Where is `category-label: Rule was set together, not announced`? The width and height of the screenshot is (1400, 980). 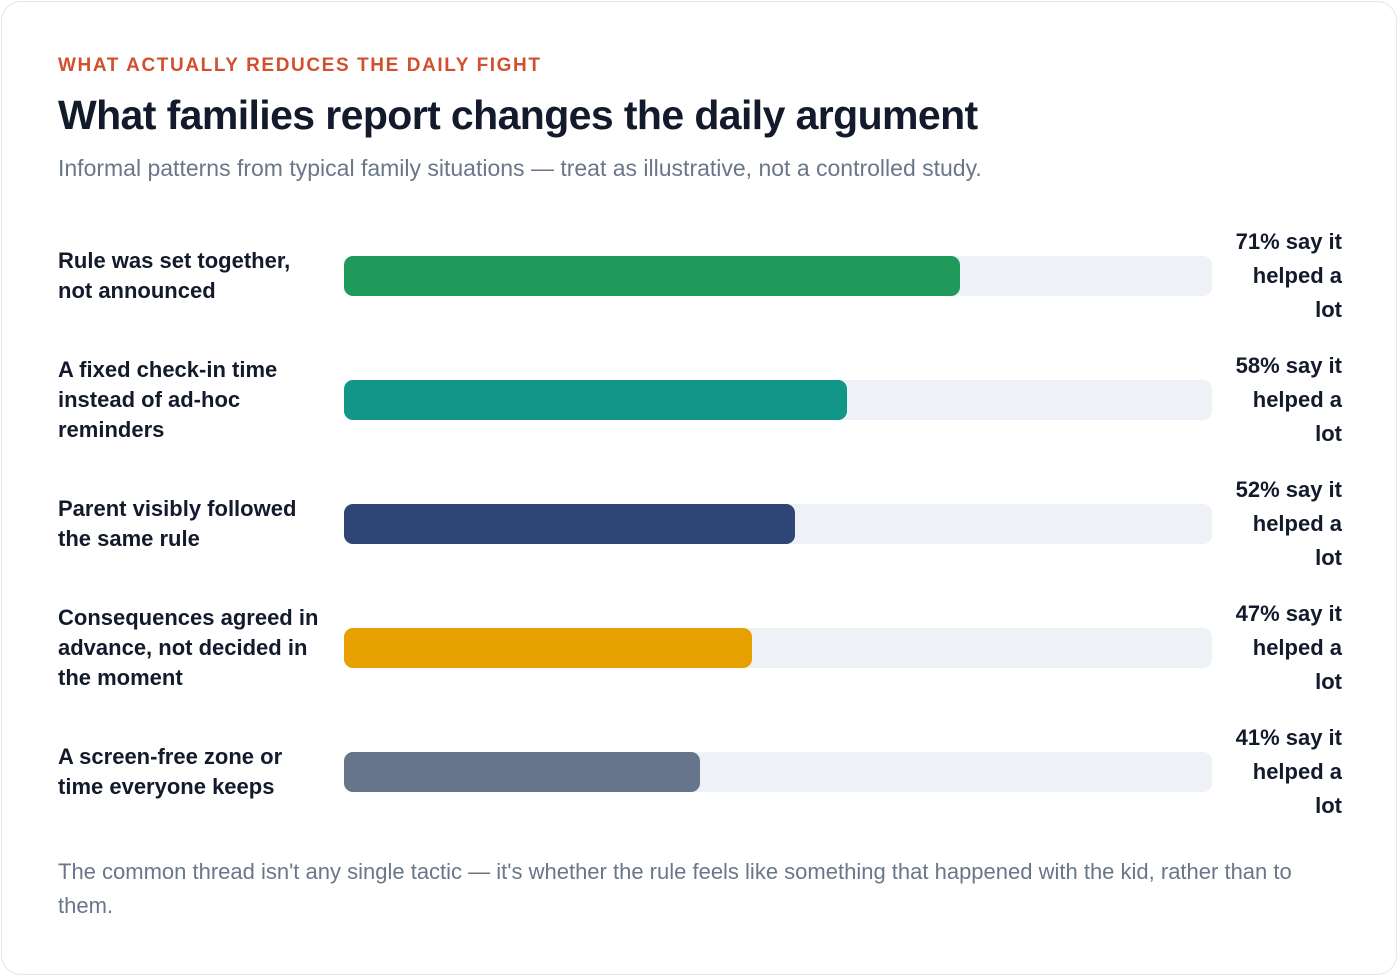
category-label: Rule was set together, not announced is located at coordinates (174, 275).